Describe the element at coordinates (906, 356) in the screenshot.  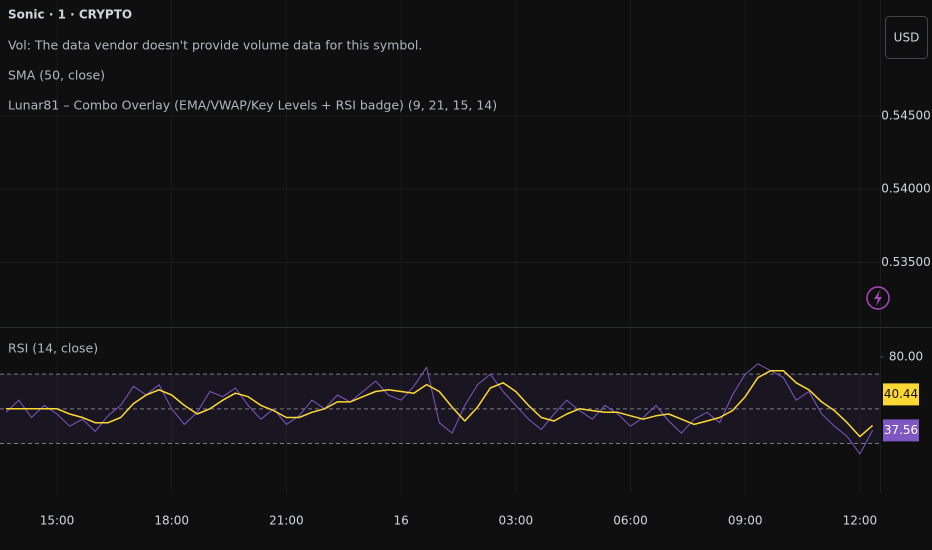
I see `y-tick-label: 80.00` at that location.